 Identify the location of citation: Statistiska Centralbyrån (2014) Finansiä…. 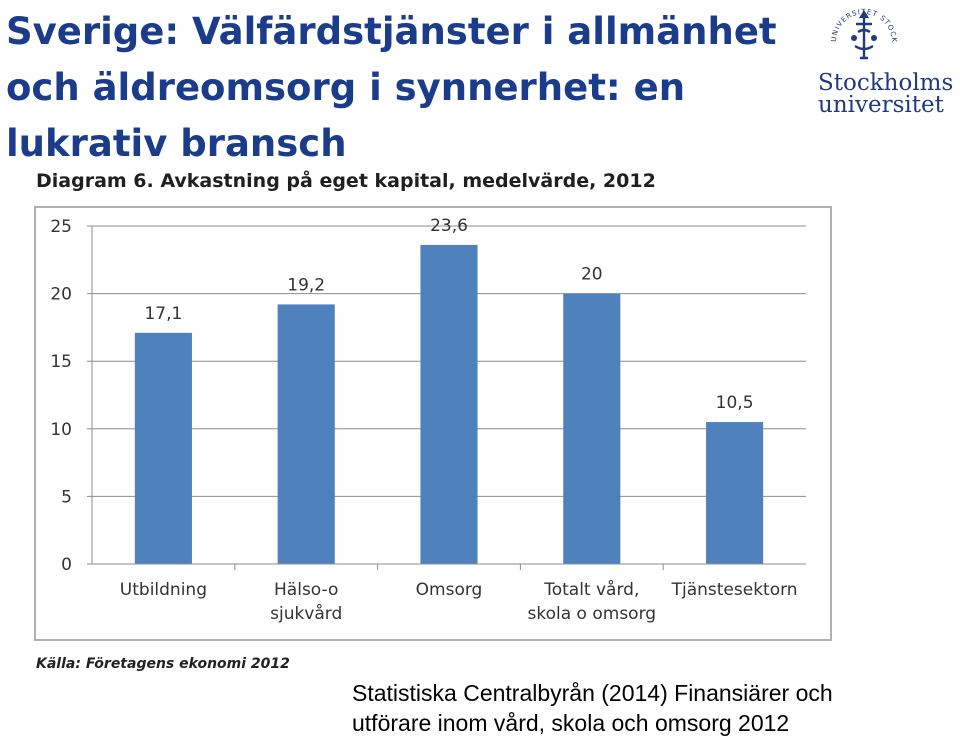
(652, 708).